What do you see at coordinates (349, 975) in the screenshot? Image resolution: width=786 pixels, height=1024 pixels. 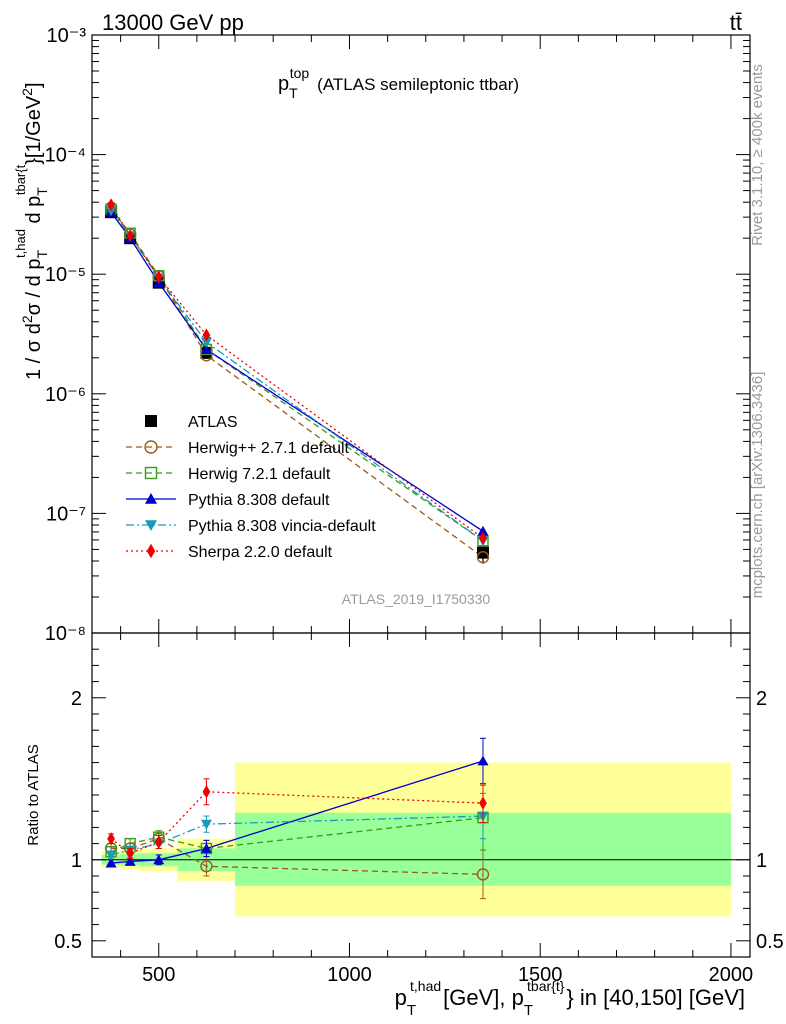 I see `xtick-label: 1000` at bounding box center [349, 975].